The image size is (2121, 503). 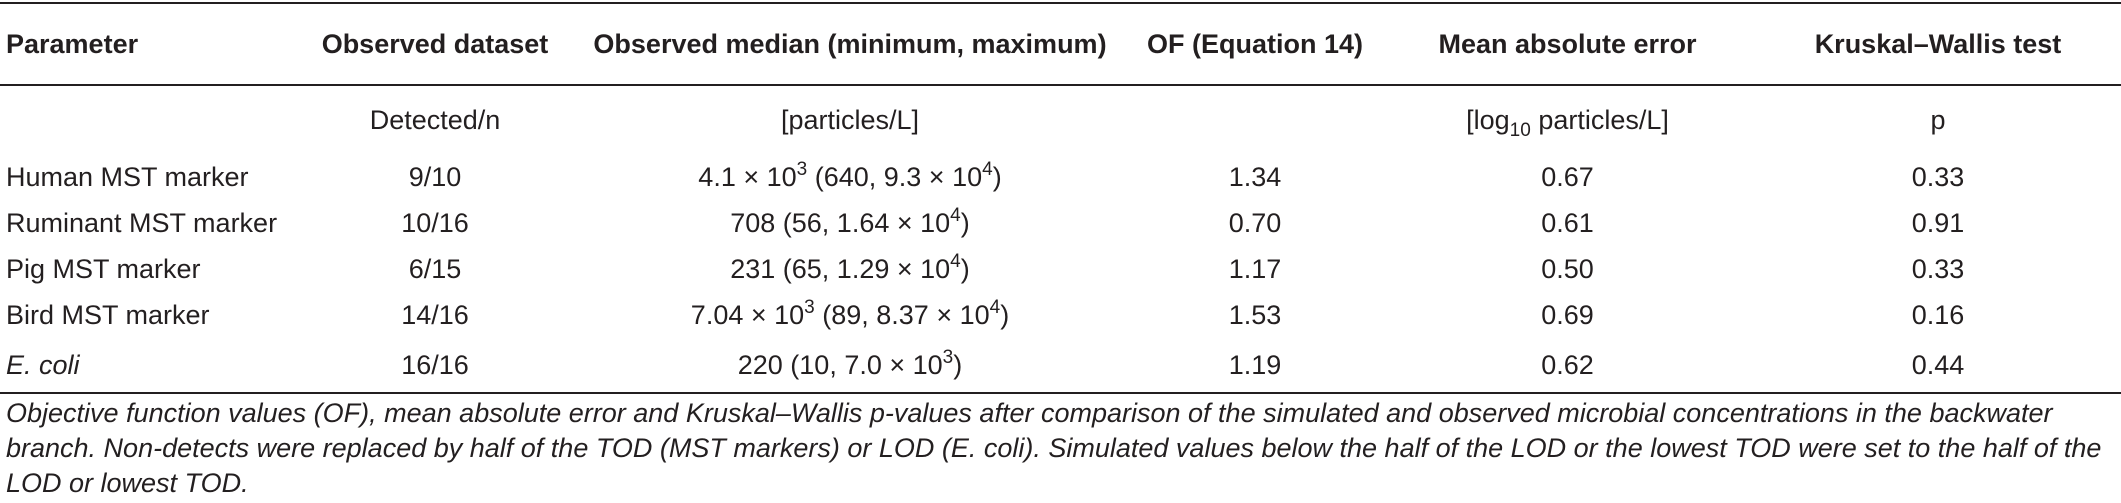 I want to click on units-mae: [log10 particles/L], so click(x=1567, y=119).